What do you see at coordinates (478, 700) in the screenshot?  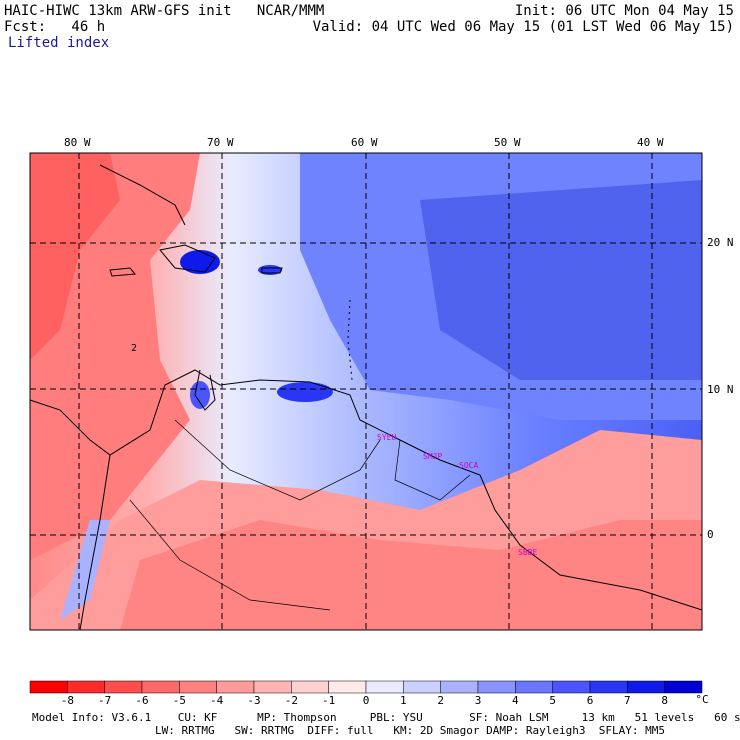 I see `colorbar-tick-label: 3` at bounding box center [478, 700].